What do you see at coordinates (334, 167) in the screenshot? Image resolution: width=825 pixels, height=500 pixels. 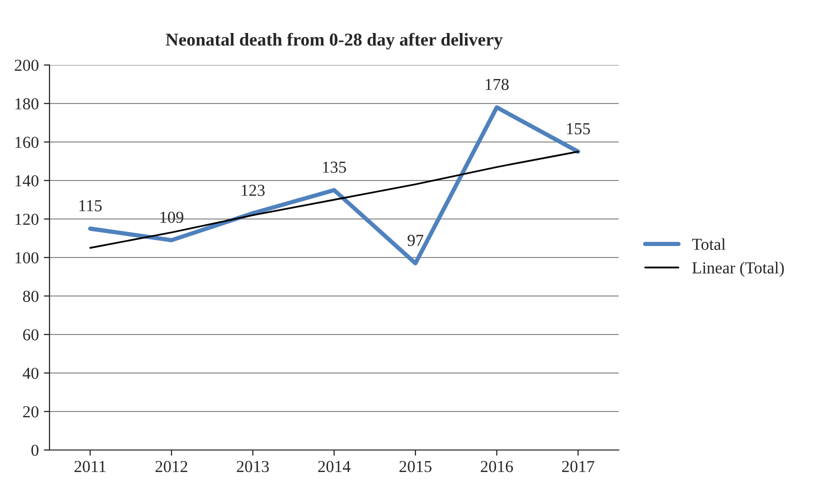 I see `data-label: 135` at bounding box center [334, 167].